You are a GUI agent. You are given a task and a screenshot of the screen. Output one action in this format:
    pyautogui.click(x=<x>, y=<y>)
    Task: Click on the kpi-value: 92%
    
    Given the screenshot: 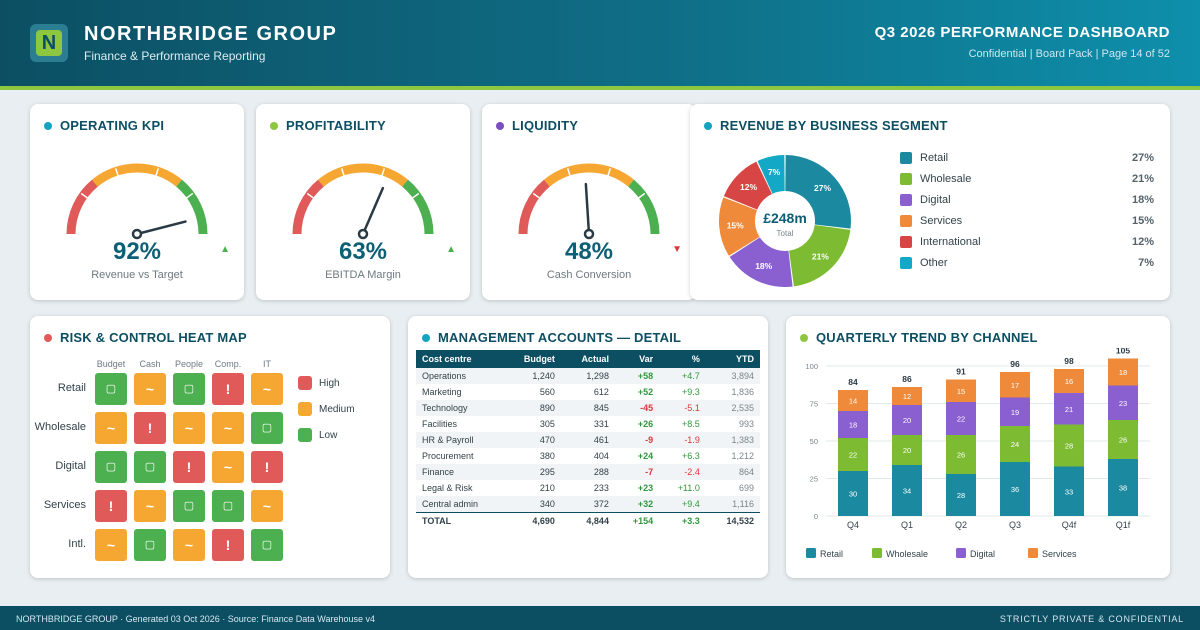 What is the action you would take?
    pyautogui.click(x=137, y=251)
    